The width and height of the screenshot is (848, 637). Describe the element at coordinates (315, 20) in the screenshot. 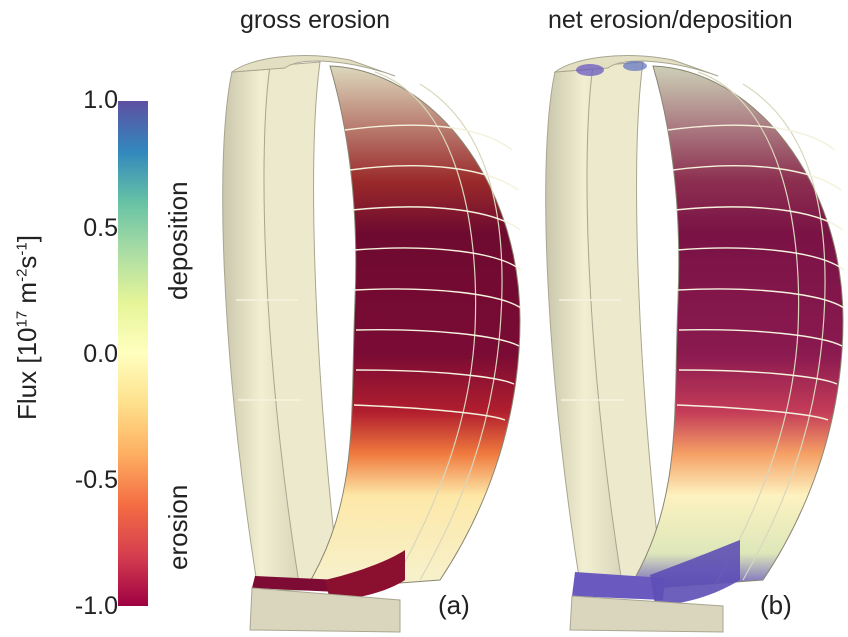

I see `title-gross-erosion: gross erosion` at that location.